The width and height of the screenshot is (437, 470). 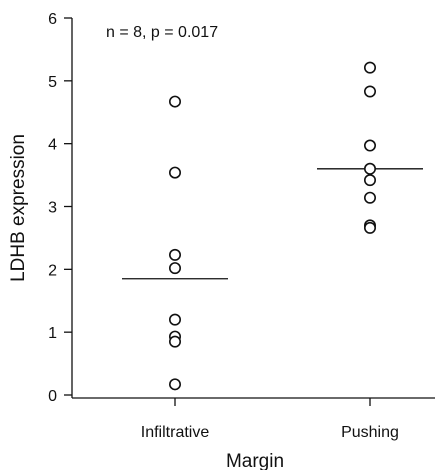 What do you see at coordinates (52, 208) in the screenshot?
I see `y-tick-label: 3` at bounding box center [52, 208].